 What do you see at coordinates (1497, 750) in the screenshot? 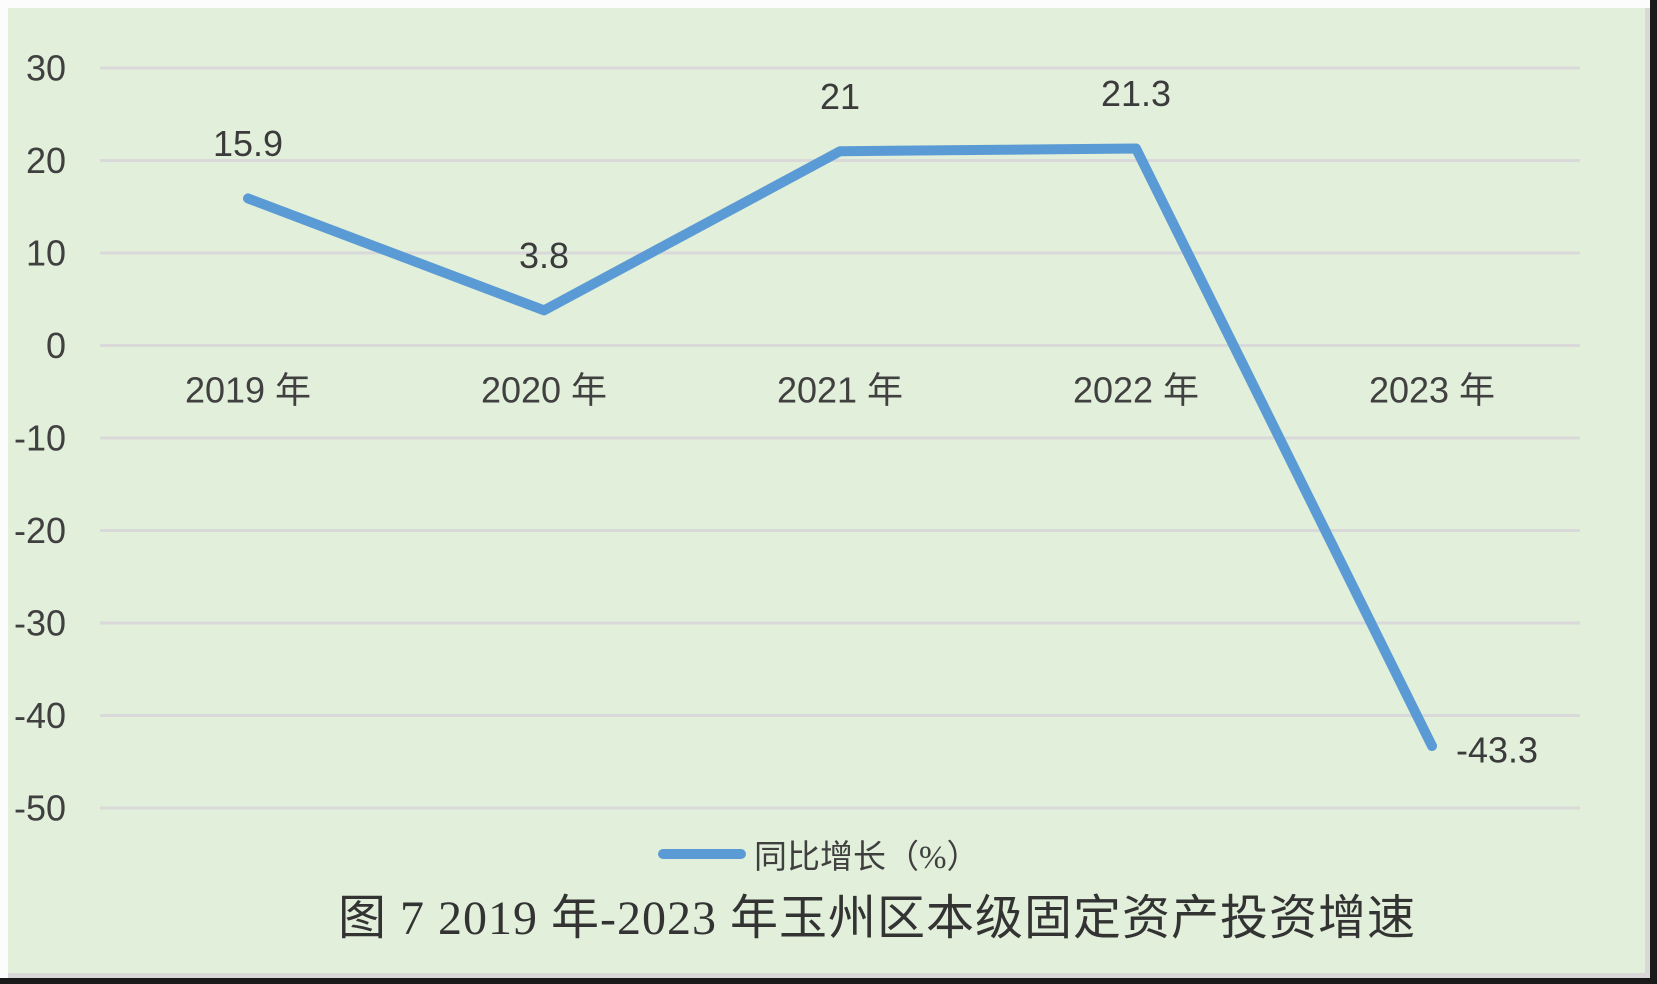
I see `data-label: -43.3` at bounding box center [1497, 750].